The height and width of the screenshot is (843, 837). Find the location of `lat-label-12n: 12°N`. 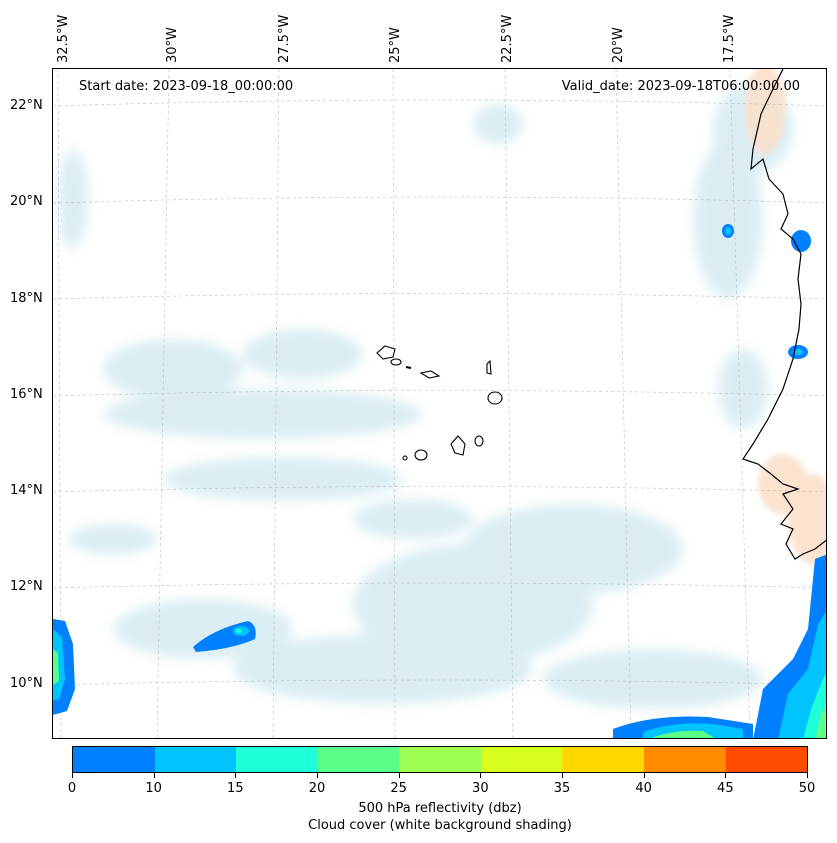

lat-label-12n: 12°N is located at coordinates (26, 586).